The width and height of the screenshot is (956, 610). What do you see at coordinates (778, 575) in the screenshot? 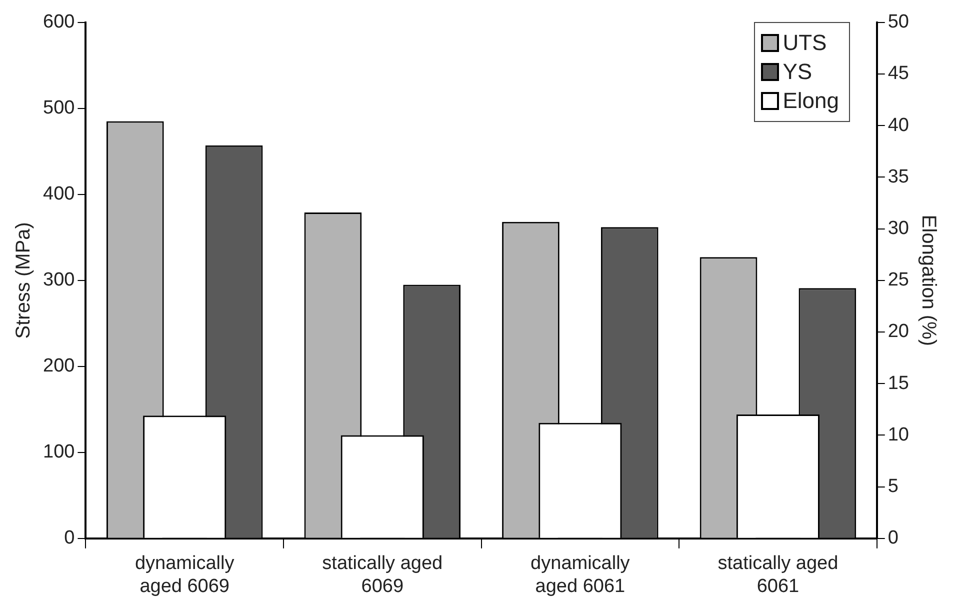
I see `x-tick-label: statically aged 6061` at bounding box center [778, 575].